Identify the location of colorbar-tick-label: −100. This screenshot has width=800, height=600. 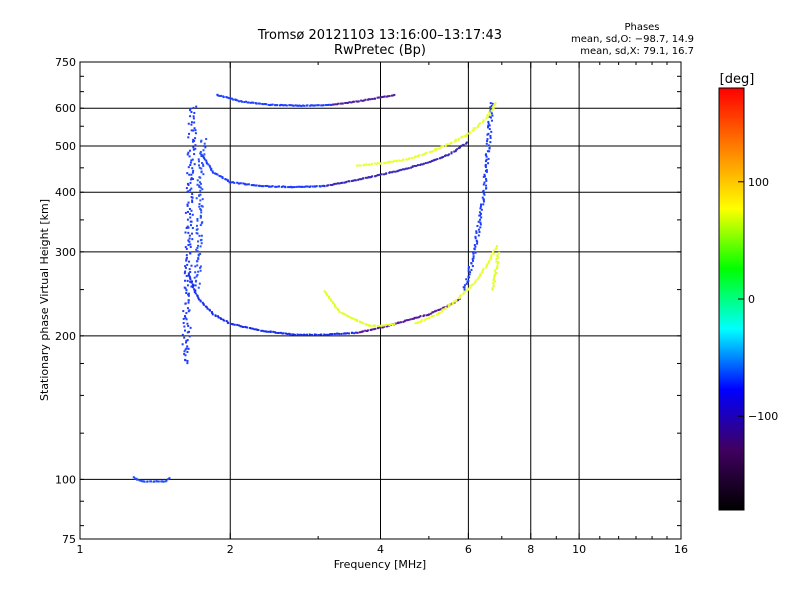
(763, 416).